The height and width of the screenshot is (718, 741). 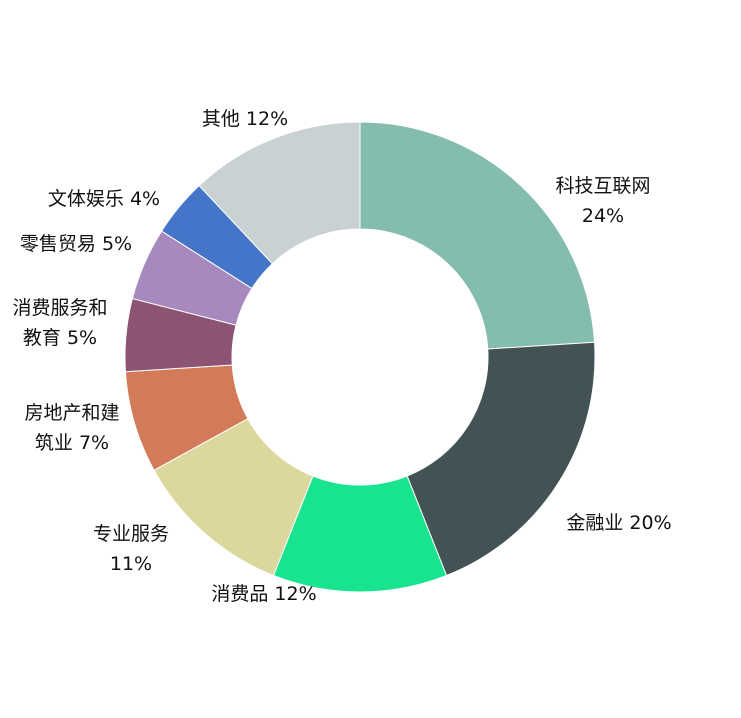 What do you see at coordinates (59, 323) in the screenshot?
I see `label-consumer-services: 消费服务和教育 5%` at bounding box center [59, 323].